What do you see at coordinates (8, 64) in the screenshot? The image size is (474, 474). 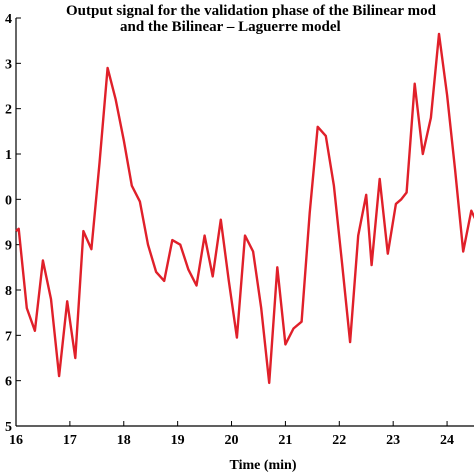 I see `y-tick-label: 3` at bounding box center [8, 64].